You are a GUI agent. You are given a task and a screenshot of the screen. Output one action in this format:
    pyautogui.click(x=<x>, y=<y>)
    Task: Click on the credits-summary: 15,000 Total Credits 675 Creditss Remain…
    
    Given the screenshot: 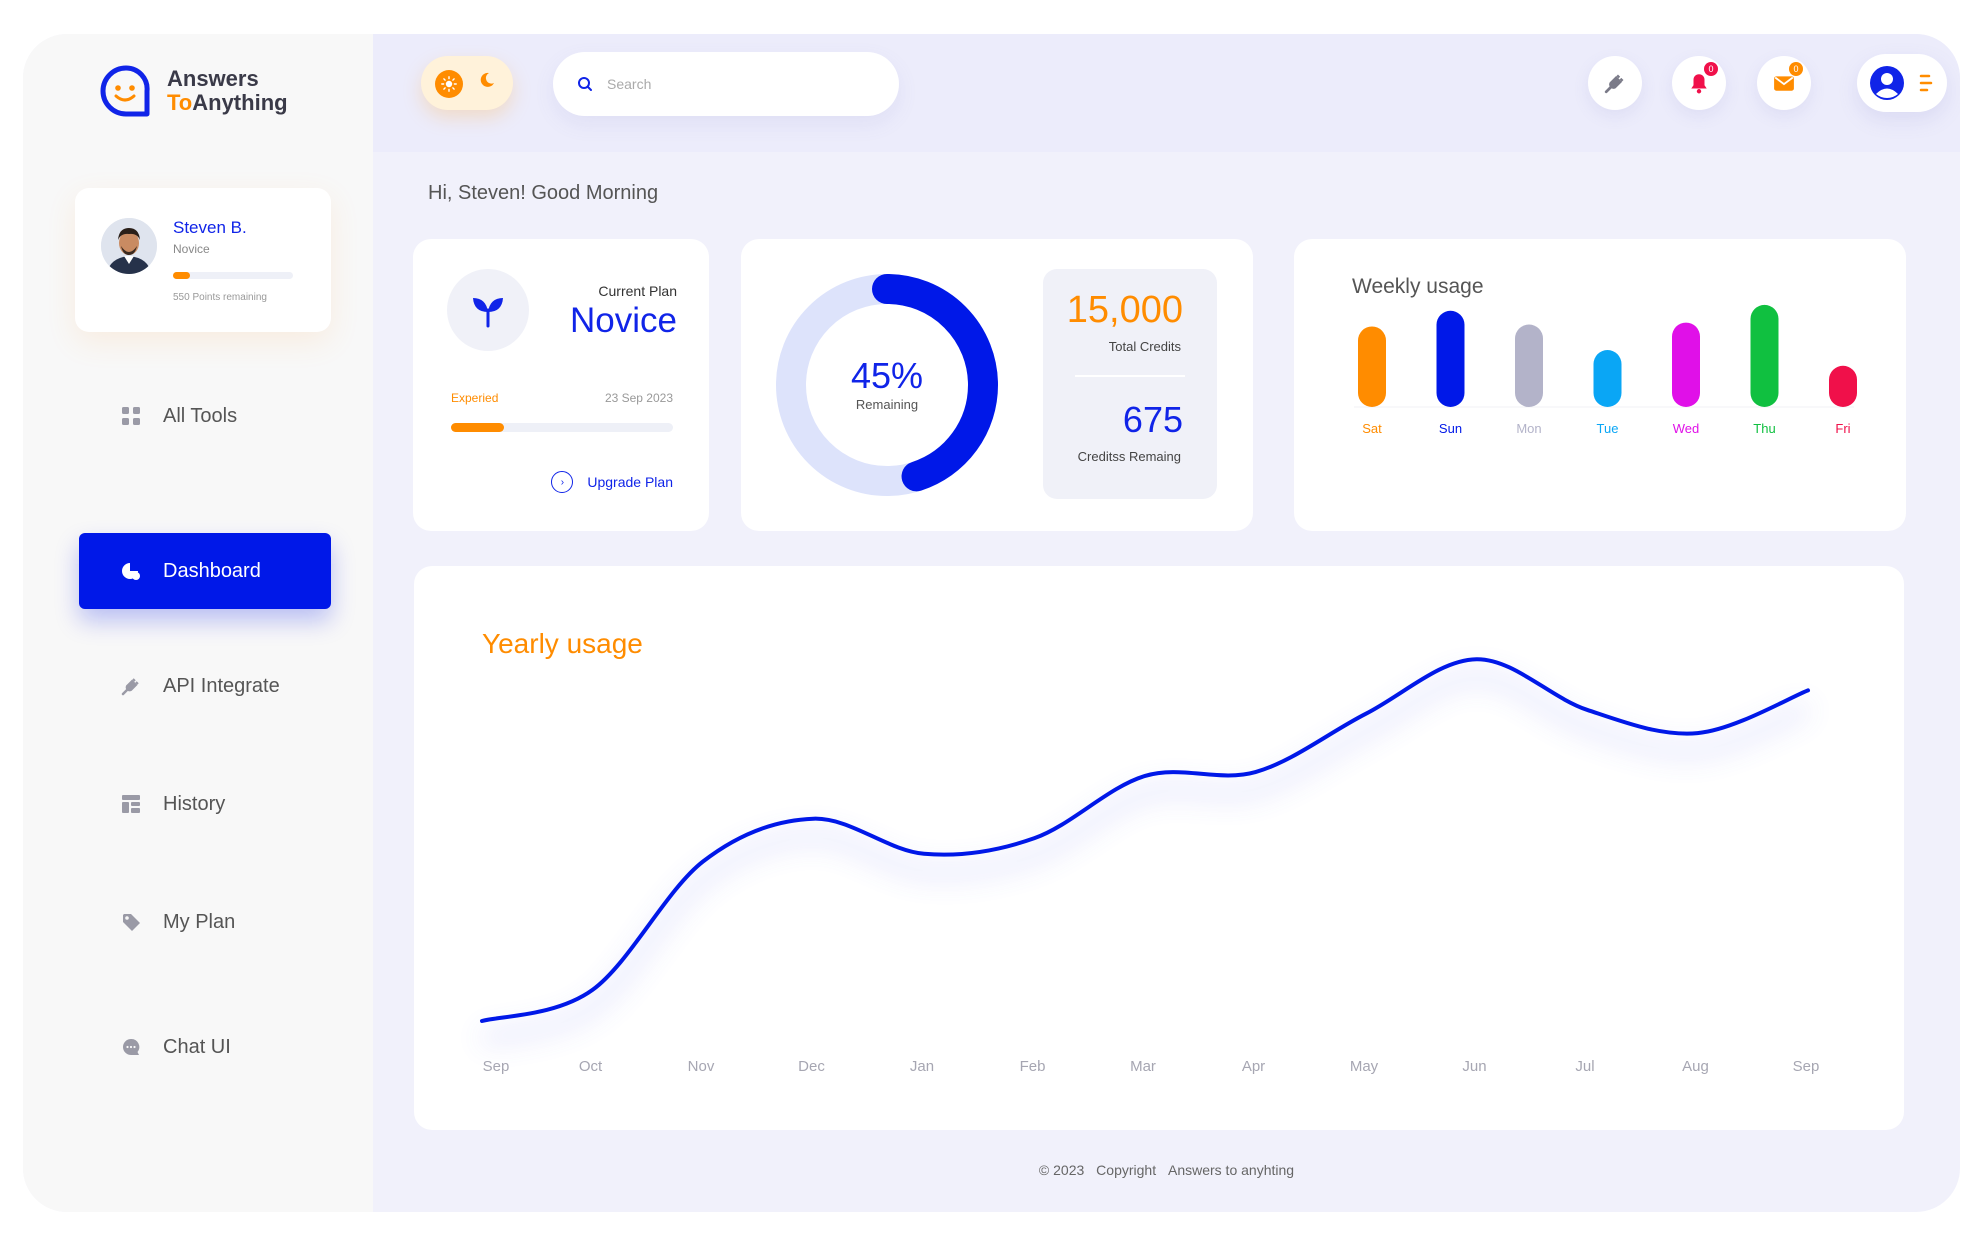 What is the action you would take?
    pyautogui.click(x=1130, y=384)
    